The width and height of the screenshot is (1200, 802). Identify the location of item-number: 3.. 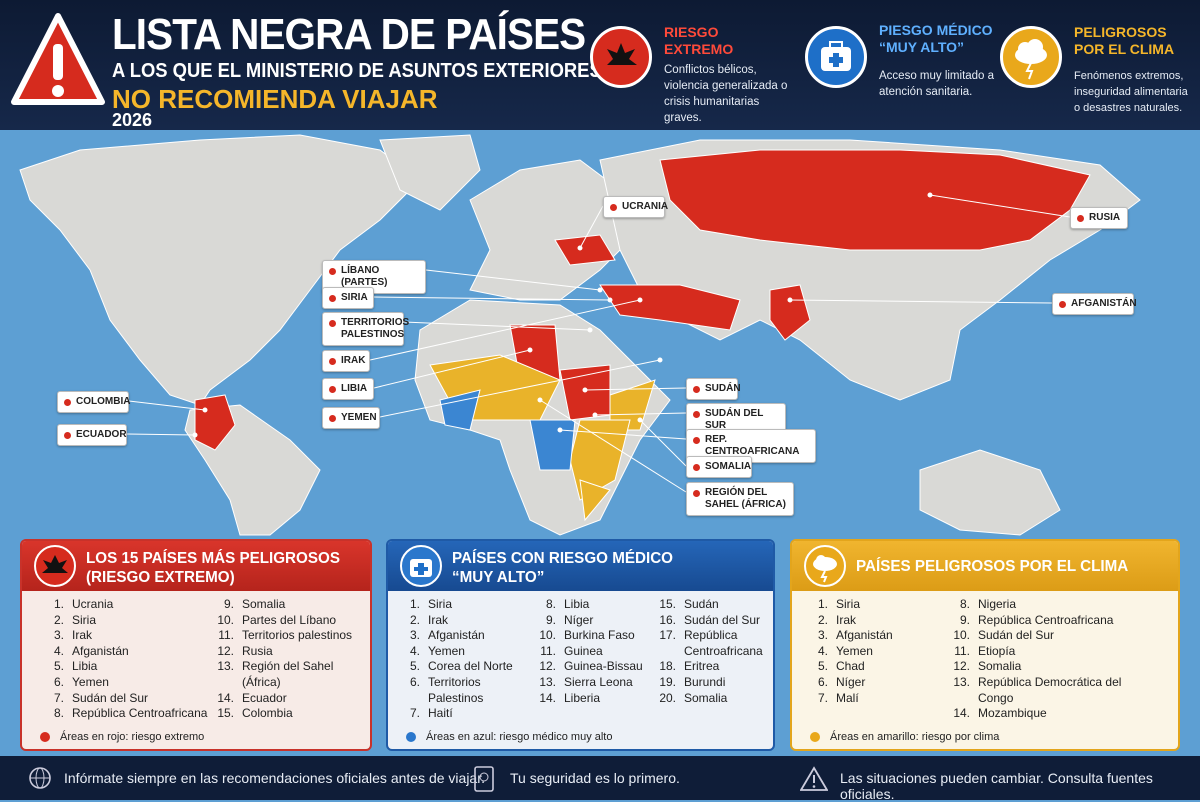
(414, 635).